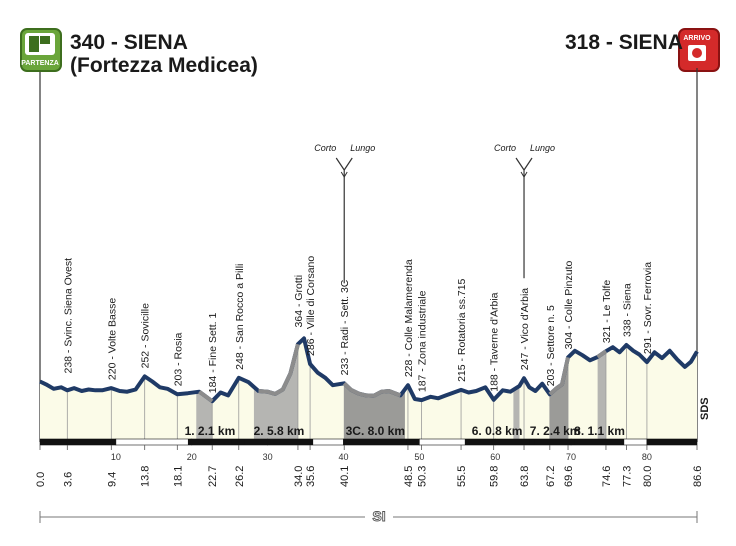 This screenshot has width=736, height=546. I want to click on start-badge-icon: PARTENZA, so click(40, 50).